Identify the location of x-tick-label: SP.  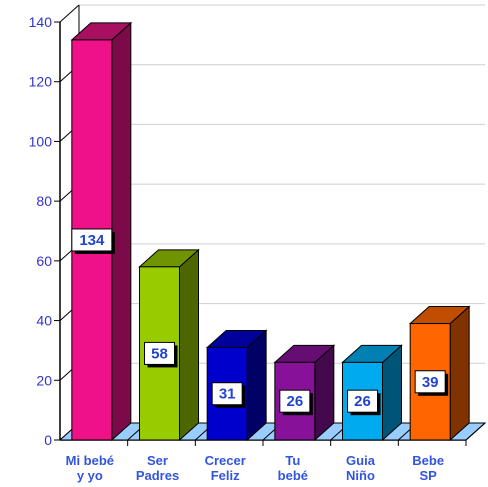
(428, 475).